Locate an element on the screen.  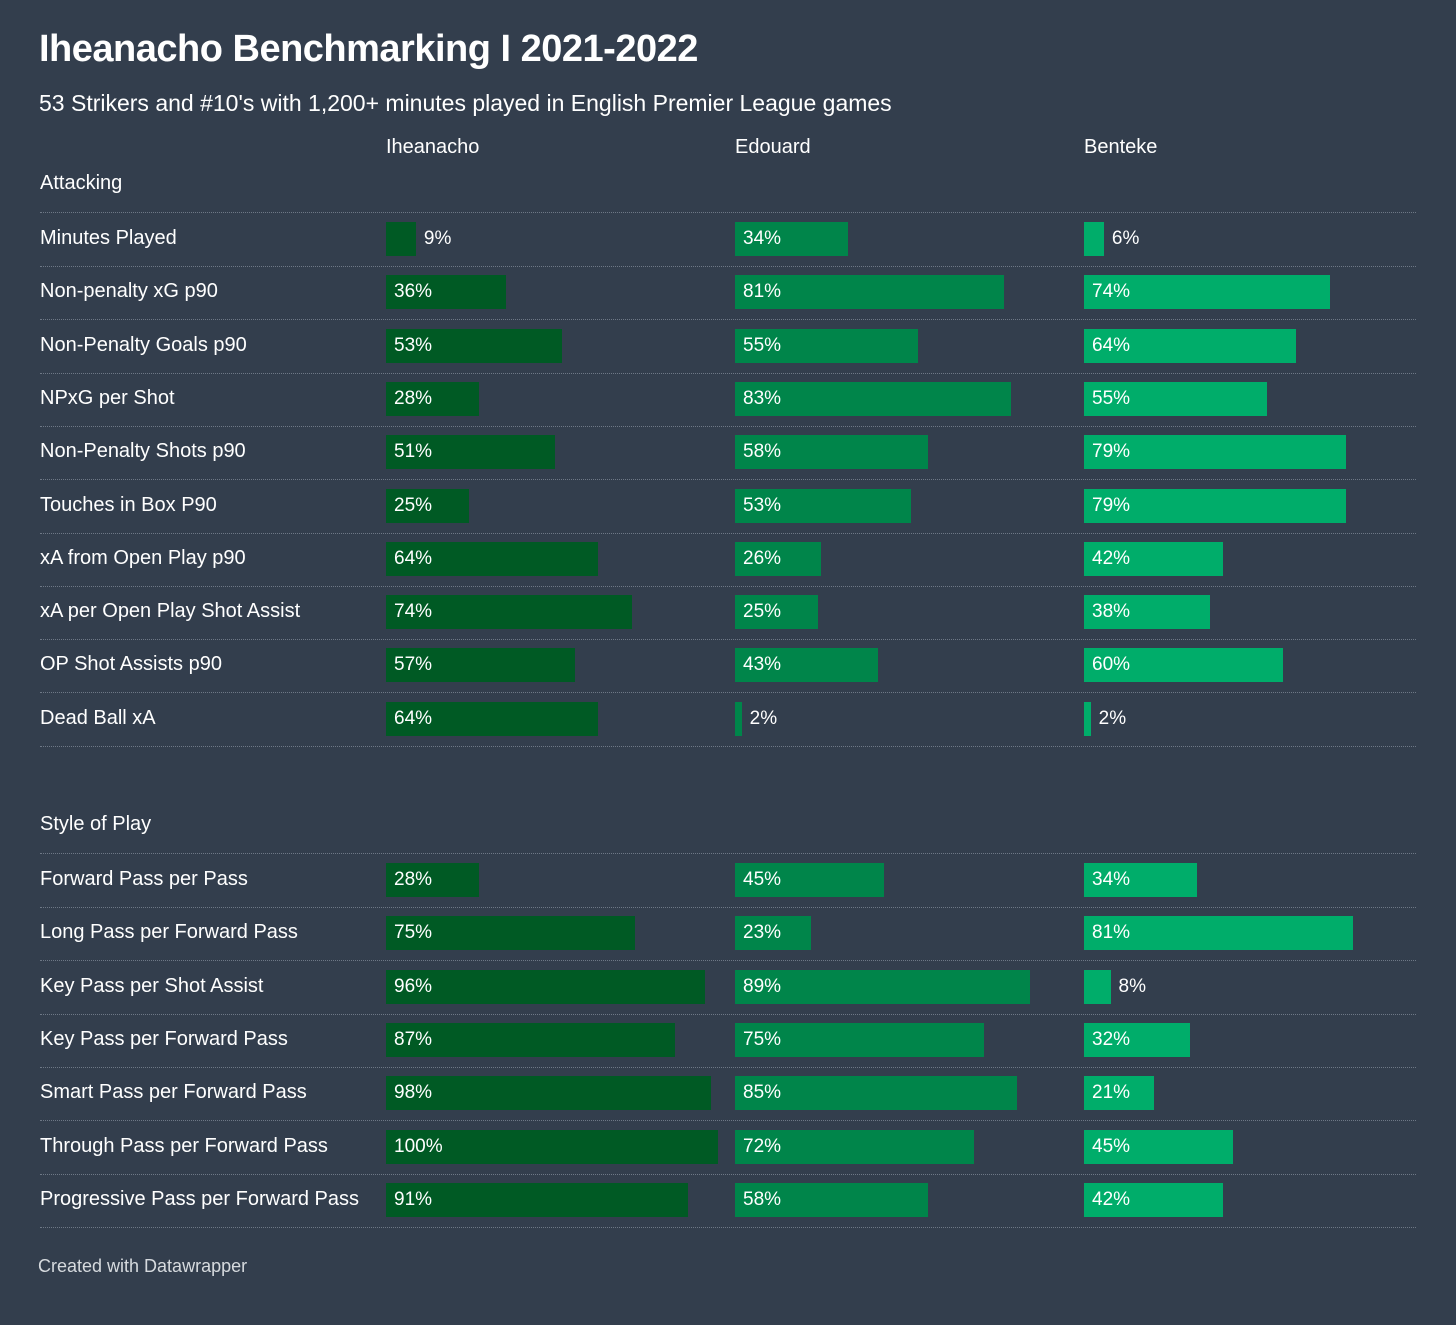
section-label-attacking: Attacking is located at coordinates (81, 183).